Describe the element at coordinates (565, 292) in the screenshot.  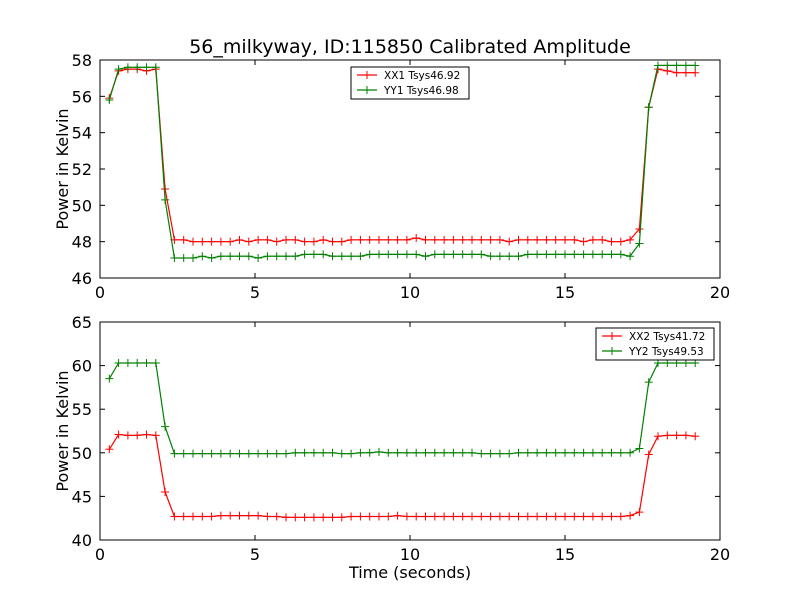
I see `x-tick-label: 15` at that location.